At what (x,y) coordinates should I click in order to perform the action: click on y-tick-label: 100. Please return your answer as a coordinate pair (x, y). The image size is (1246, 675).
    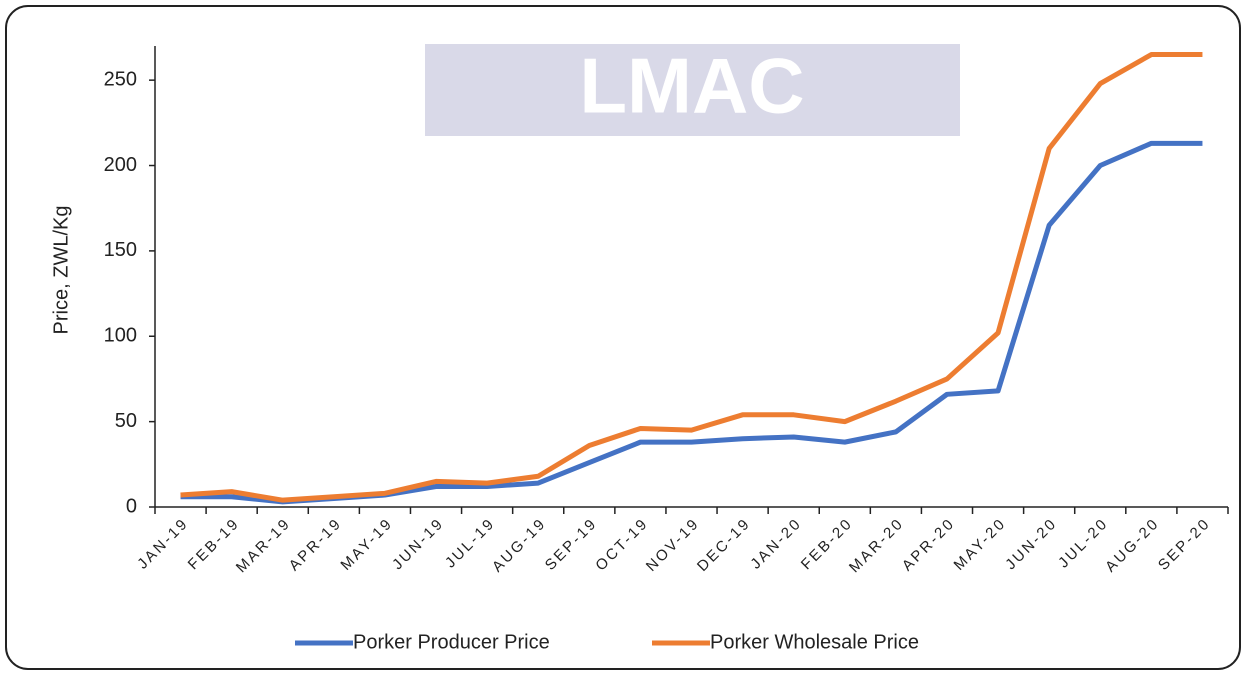
    Looking at the image, I should click on (120, 336).